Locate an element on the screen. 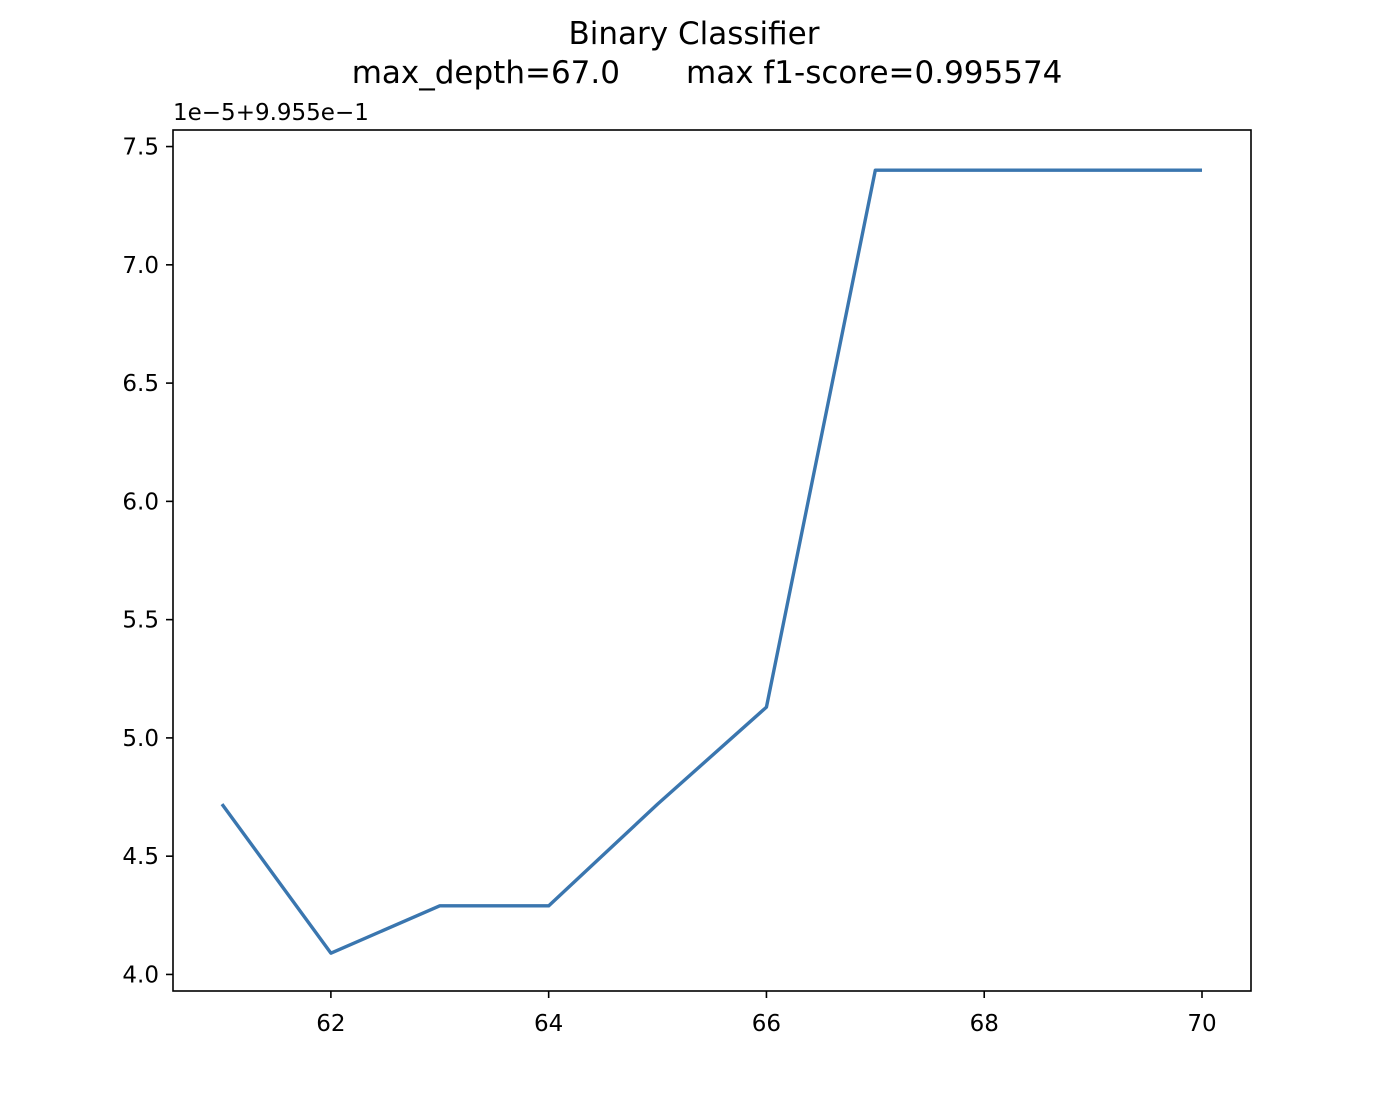 This screenshot has height=1116, width=1390. x-tick-label-70: 70 is located at coordinates (1201, 1024).